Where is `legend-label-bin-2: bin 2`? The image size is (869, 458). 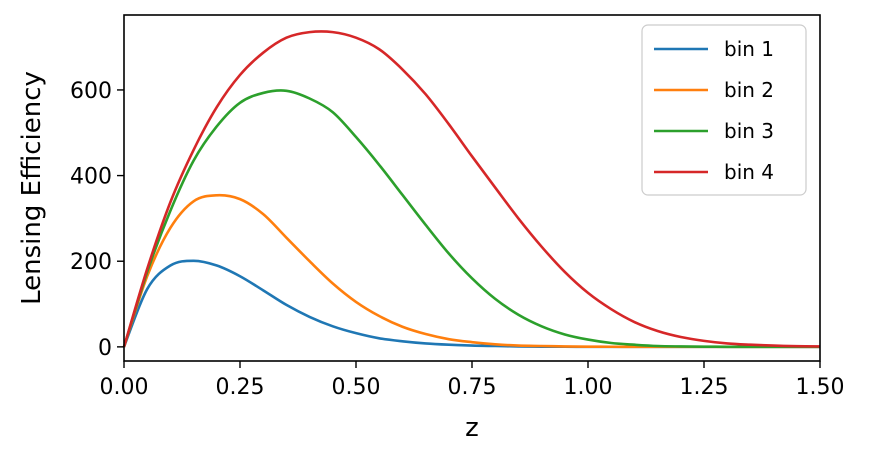
legend-label-bin-2: bin 2 is located at coordinates (749, 90).